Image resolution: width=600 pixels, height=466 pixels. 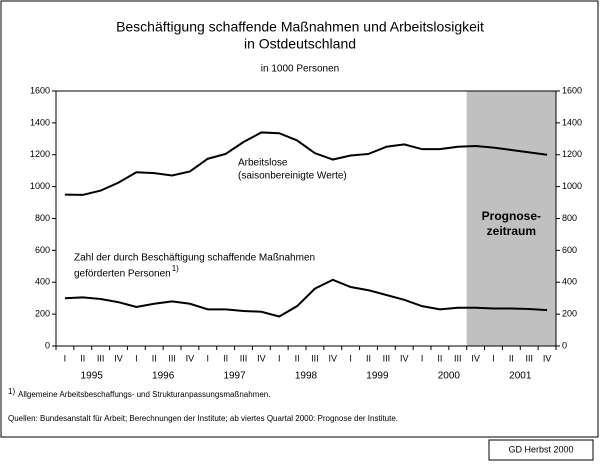 I want to click on y2-tick-label: 1200, so click(x=572, y=154).